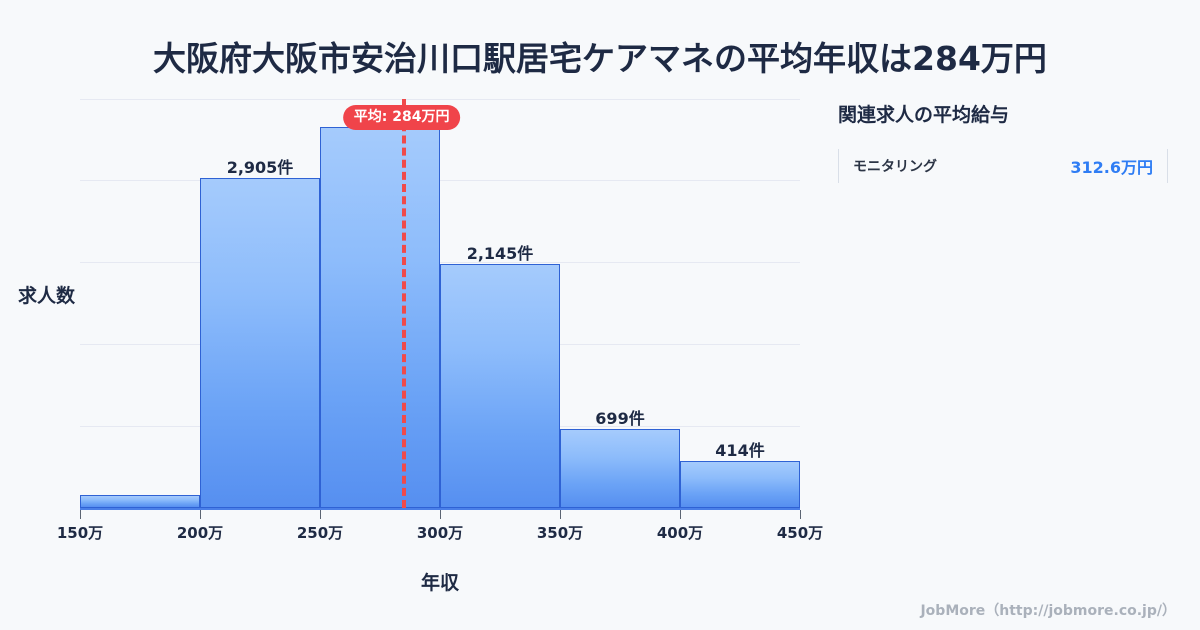  What do you see at coordinates (403, 303) in the screenshot?
I see `average-line` at bounding box center [403, 303].